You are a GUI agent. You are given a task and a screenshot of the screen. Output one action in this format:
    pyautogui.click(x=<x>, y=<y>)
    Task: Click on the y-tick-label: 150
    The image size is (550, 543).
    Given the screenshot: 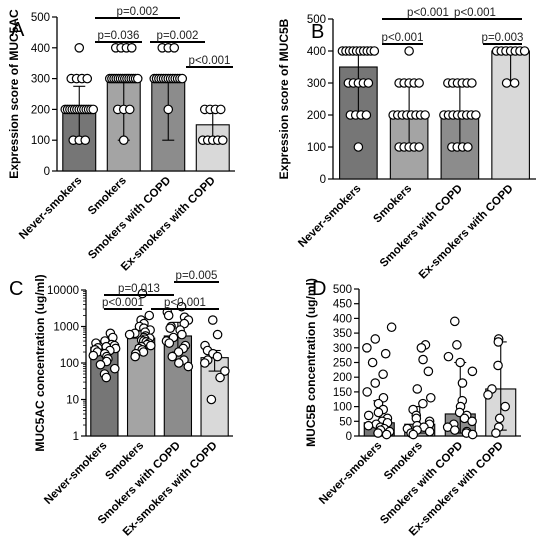 What is the action you would take?
    pyautogui.click(x=342, y=393)
    